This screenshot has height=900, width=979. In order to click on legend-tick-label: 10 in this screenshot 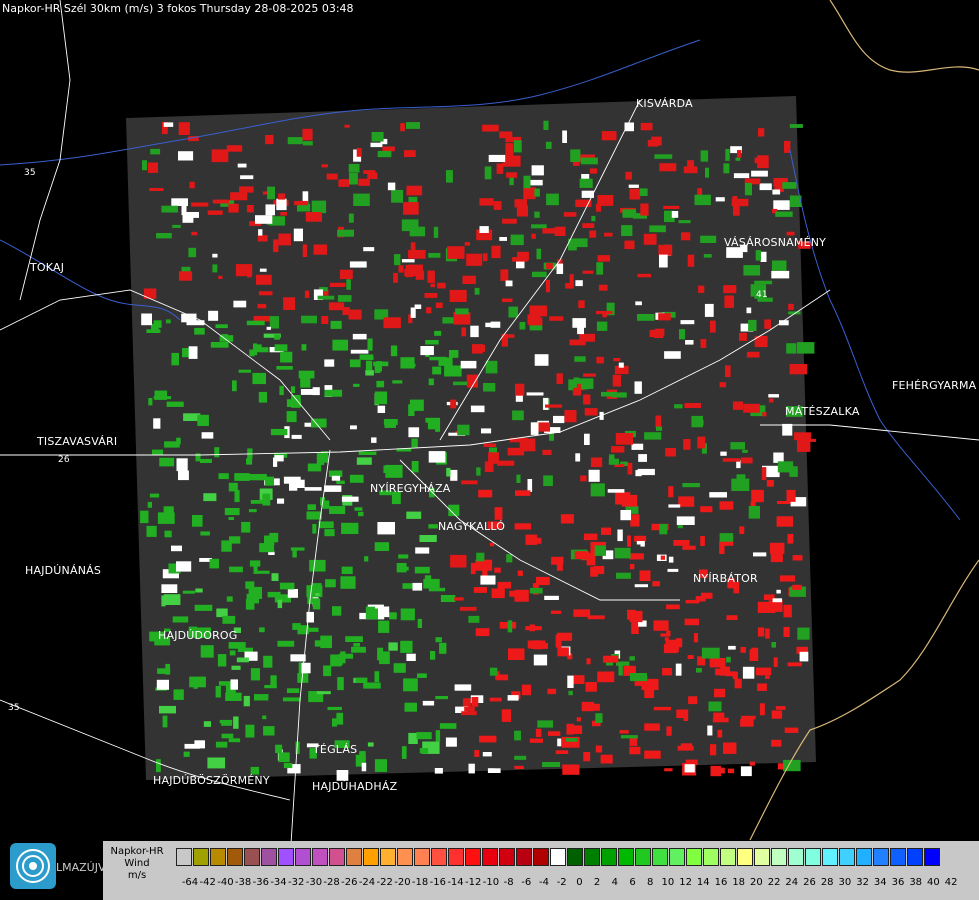, I will do `click(668, 882)`.